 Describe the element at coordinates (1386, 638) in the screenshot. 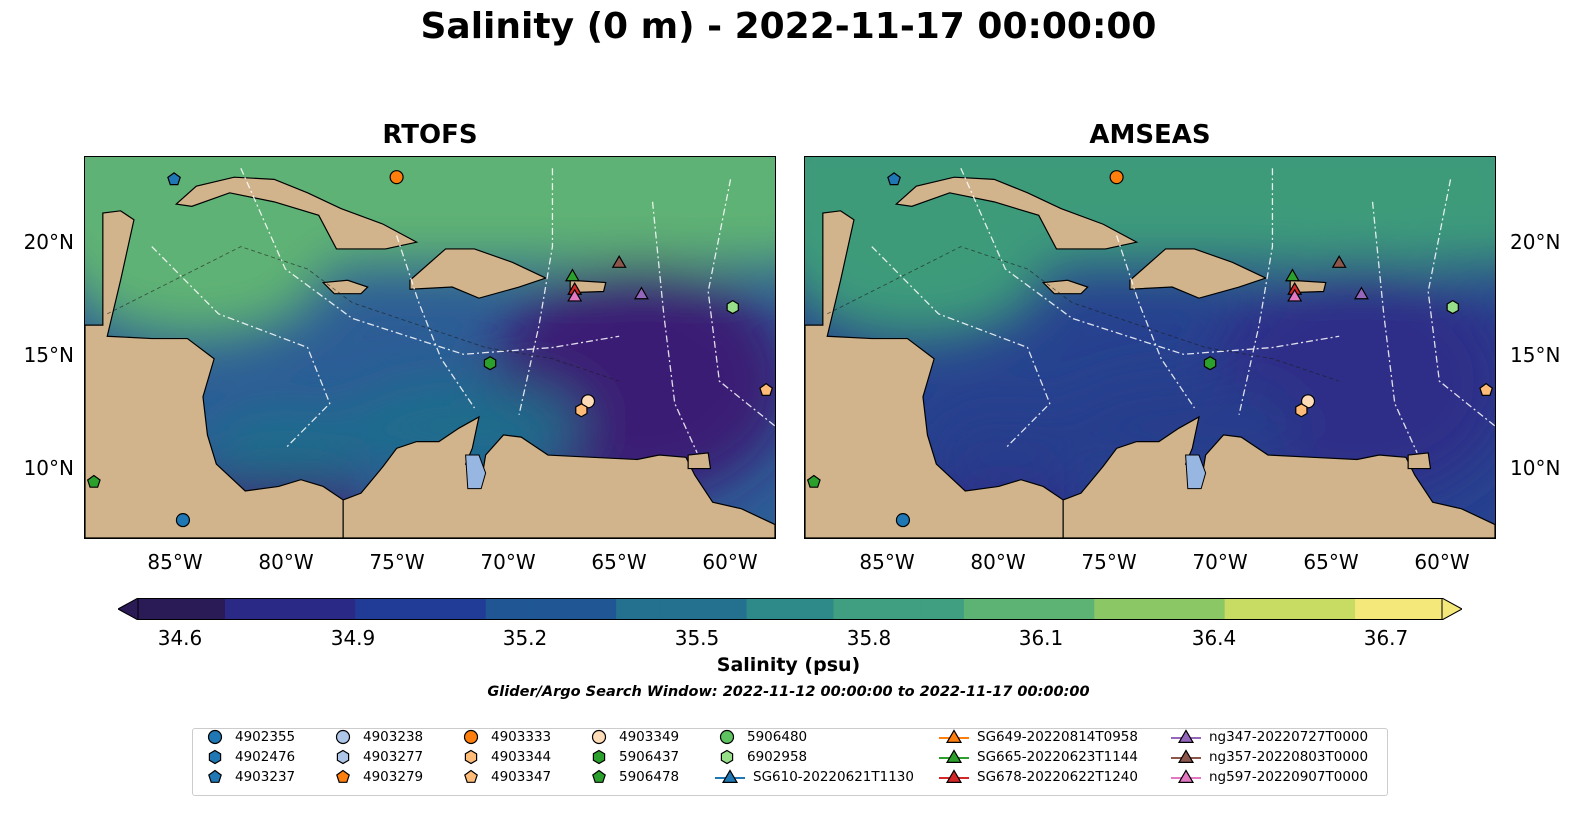

I see `colorbar-tick: 36.7` at that location.